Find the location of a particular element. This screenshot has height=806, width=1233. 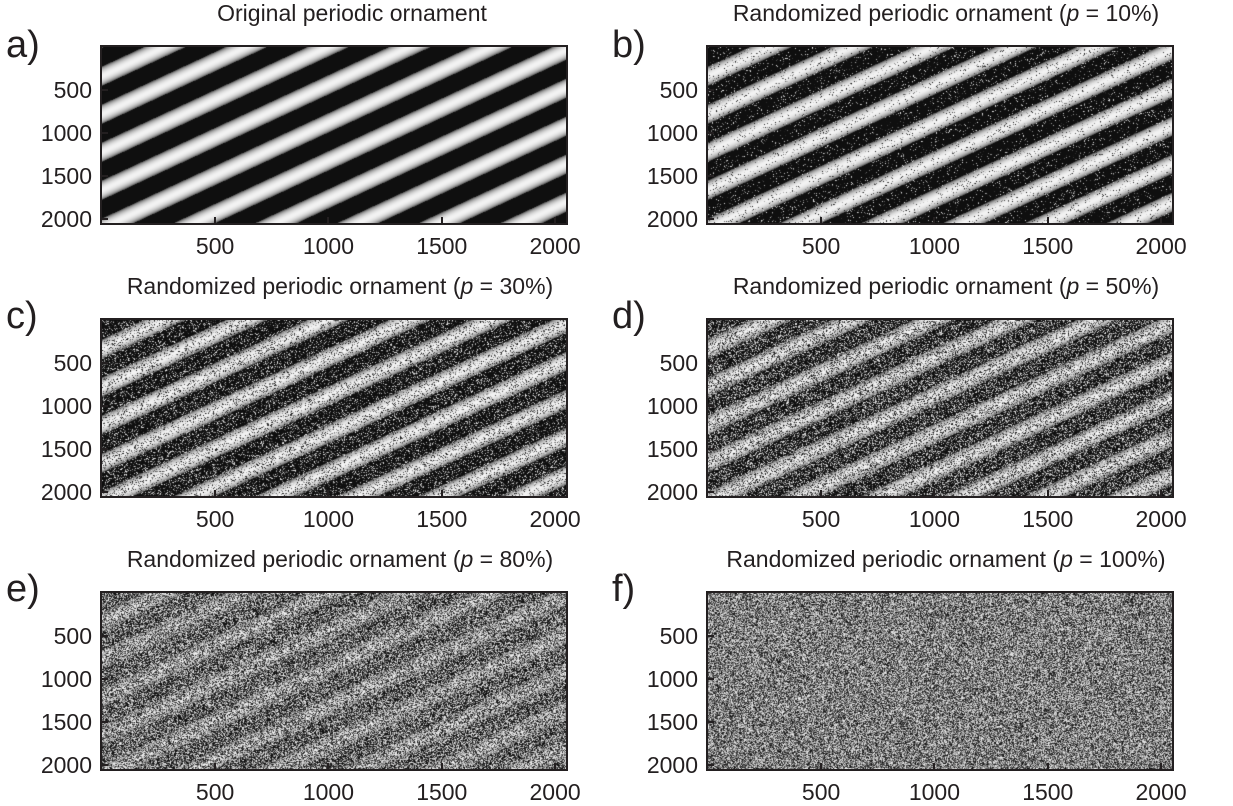

panel-label: c) is located at coordinates (22, 316).